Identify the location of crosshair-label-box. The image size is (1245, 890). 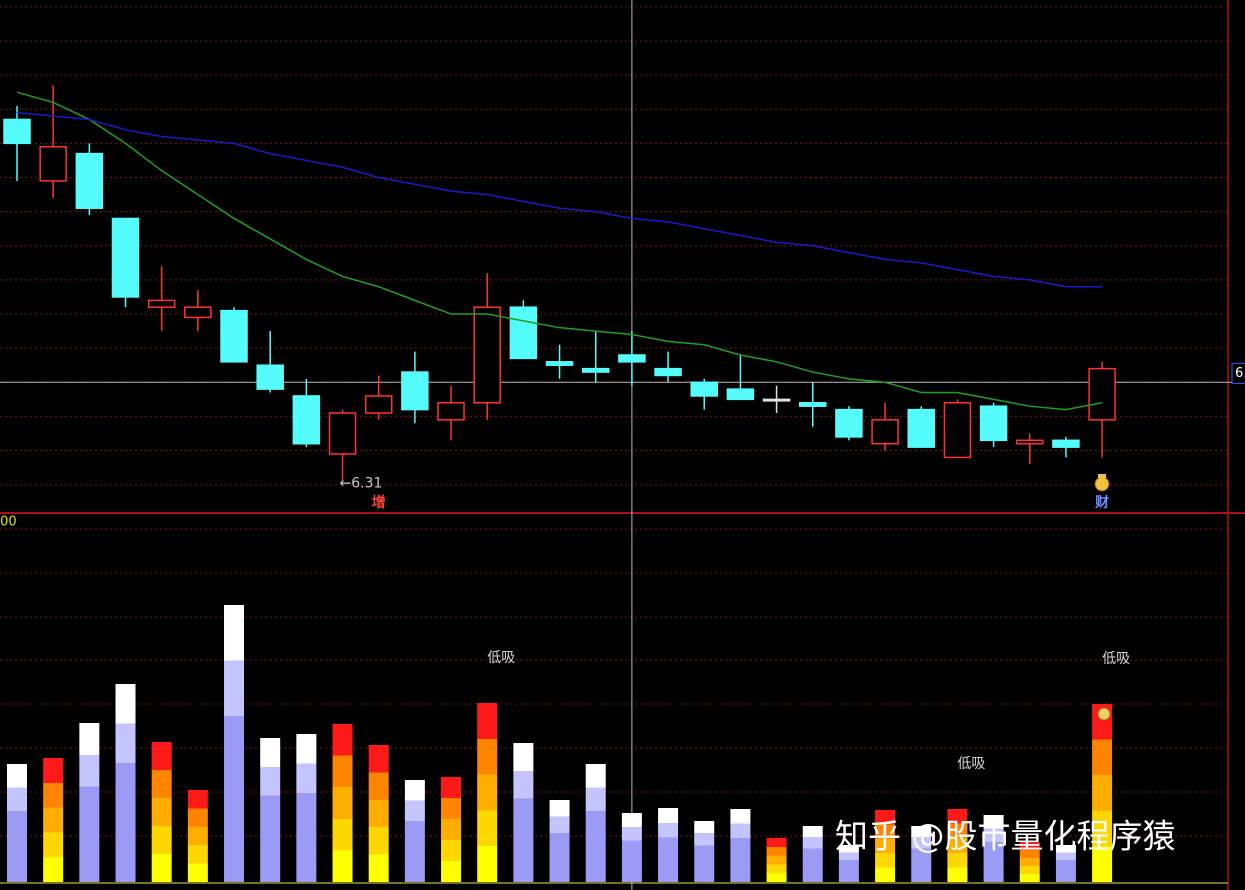
(1238, 373).